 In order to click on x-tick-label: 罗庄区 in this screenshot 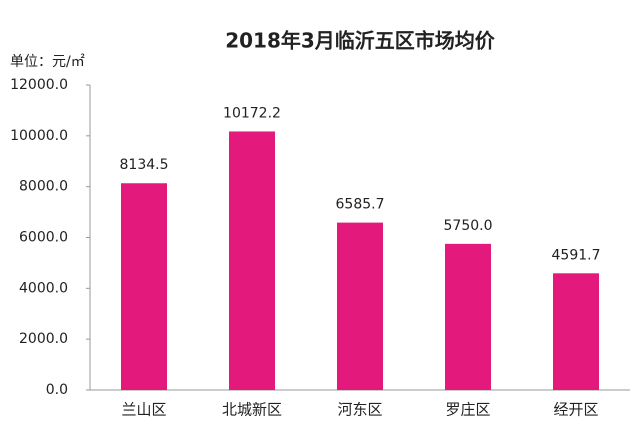, I will do `click(467, 410)`.